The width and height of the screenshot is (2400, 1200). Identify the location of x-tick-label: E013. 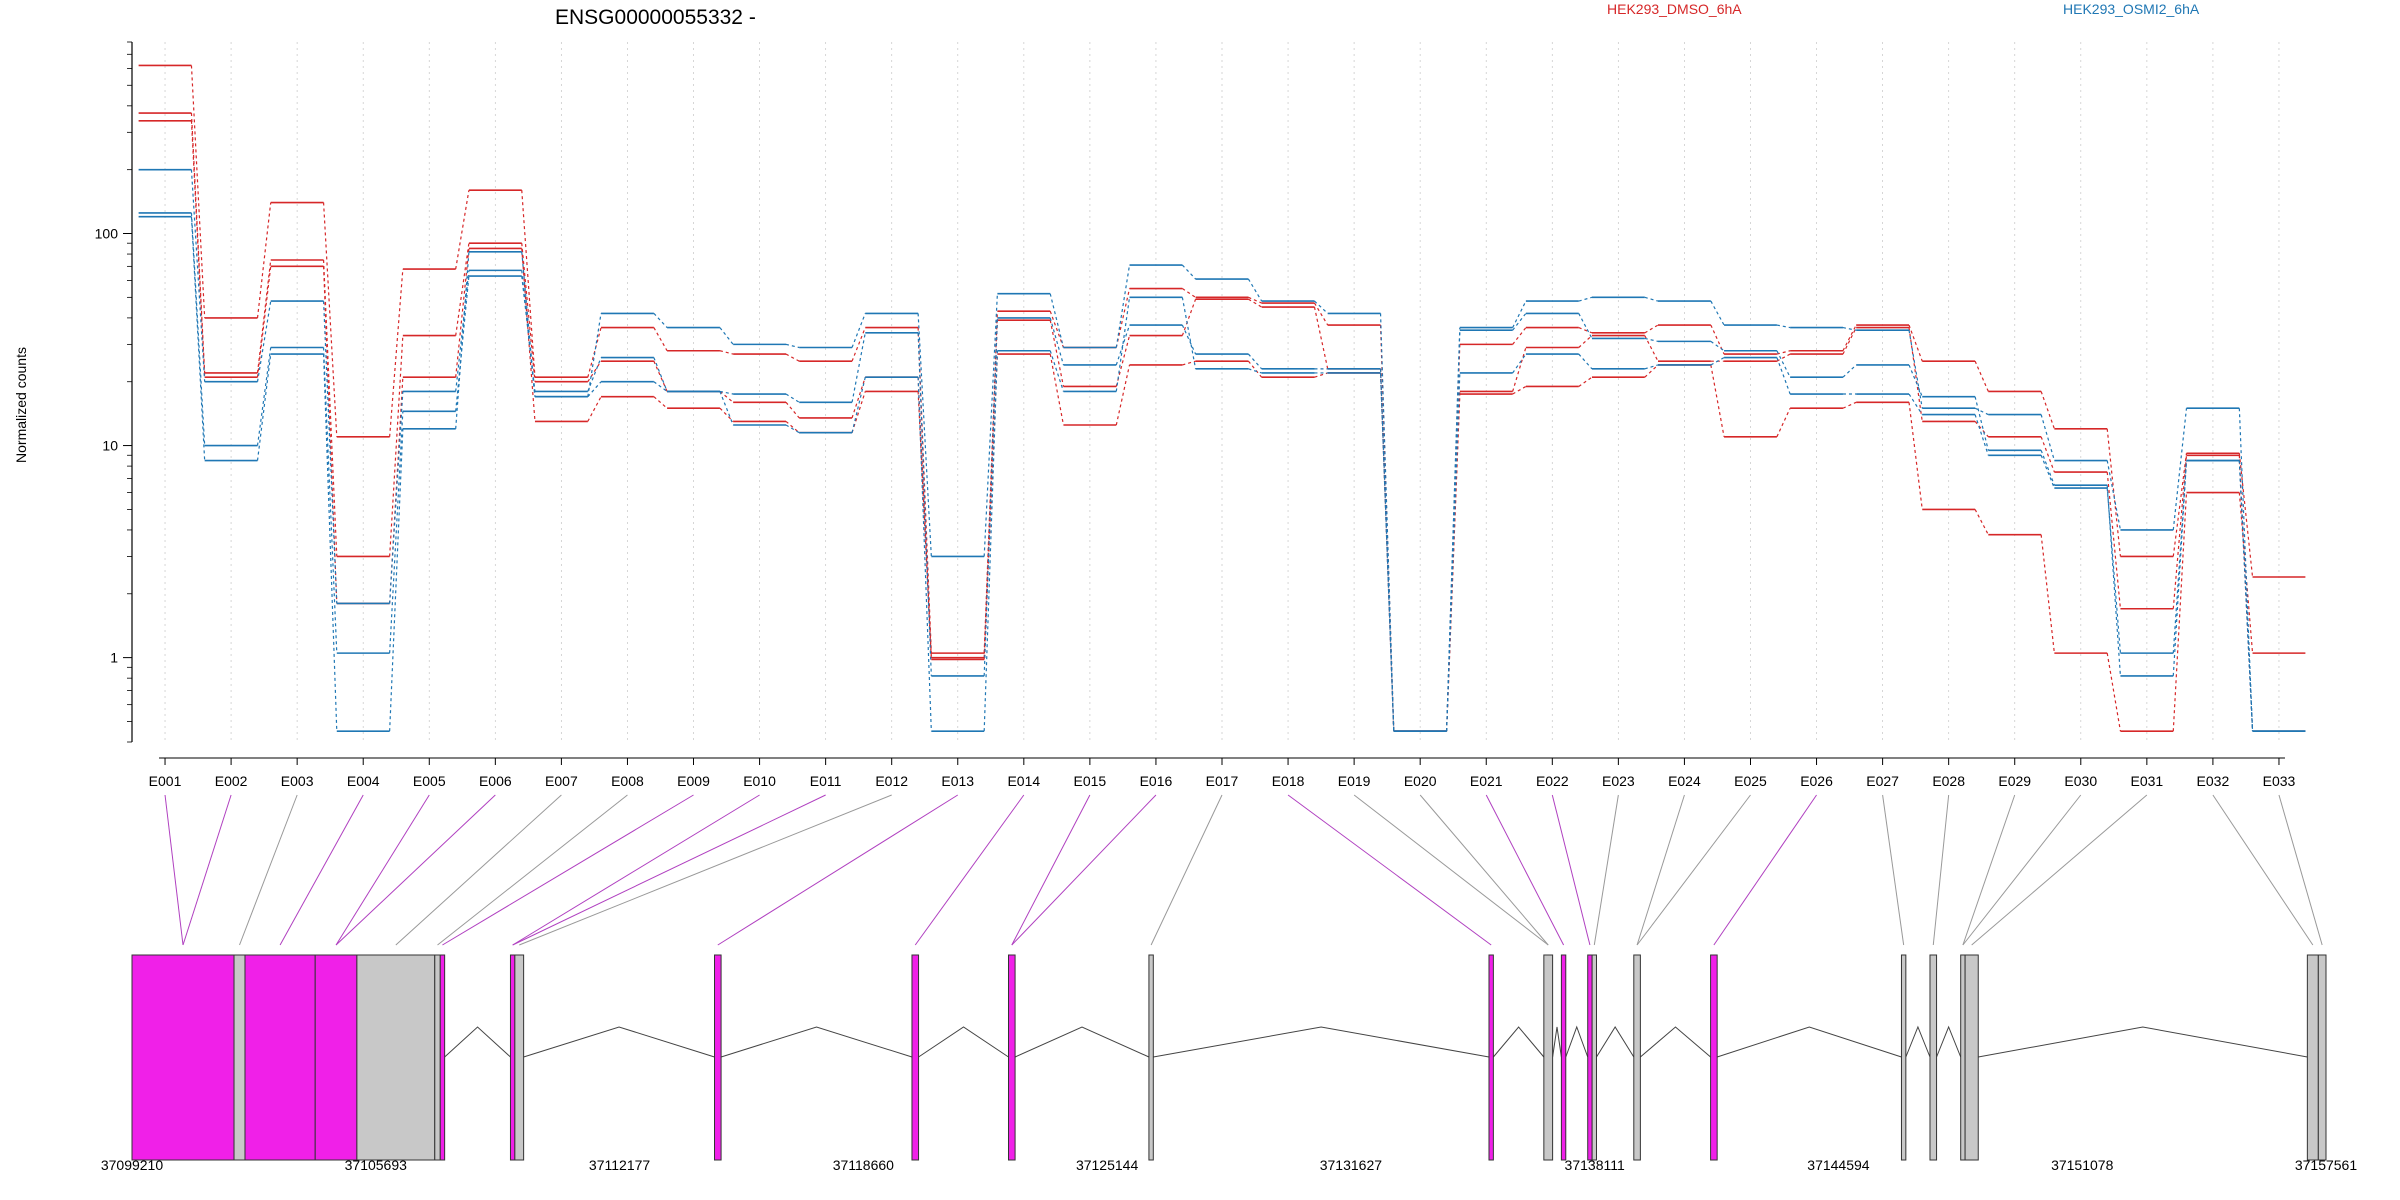
(957, 781).